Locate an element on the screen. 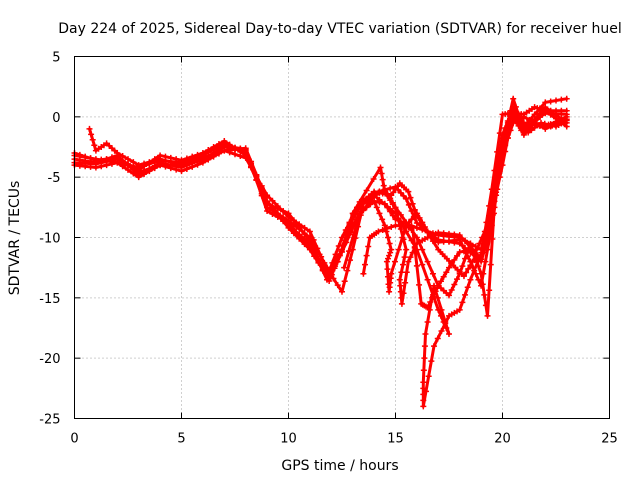  y-tick-label: -5 is located at coordinates (54, 178).